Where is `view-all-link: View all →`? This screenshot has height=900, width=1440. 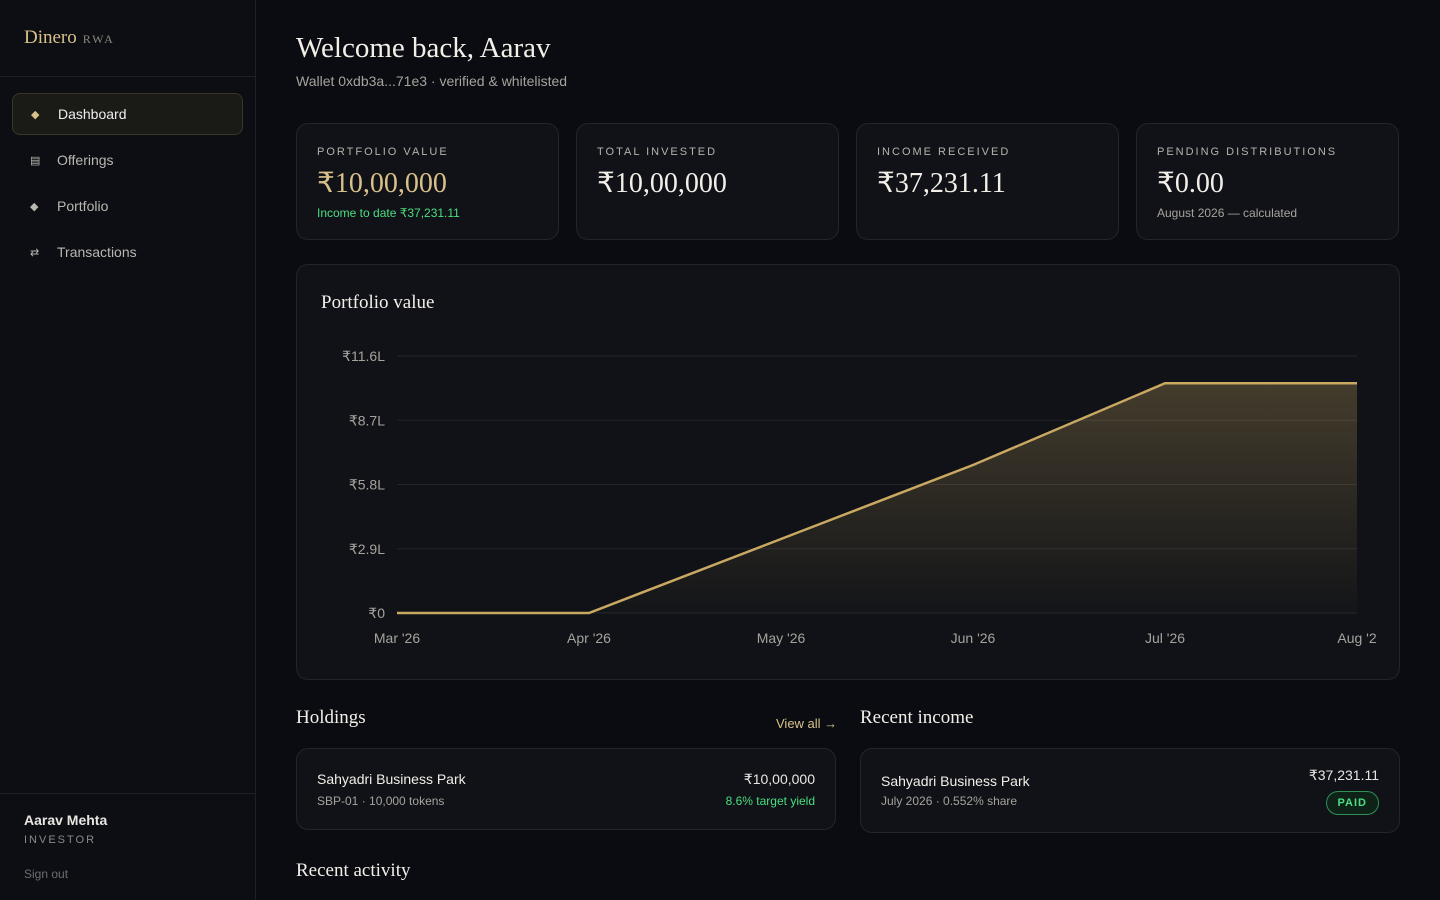 view-all-link: View all → is located at coordinates (807, 723).